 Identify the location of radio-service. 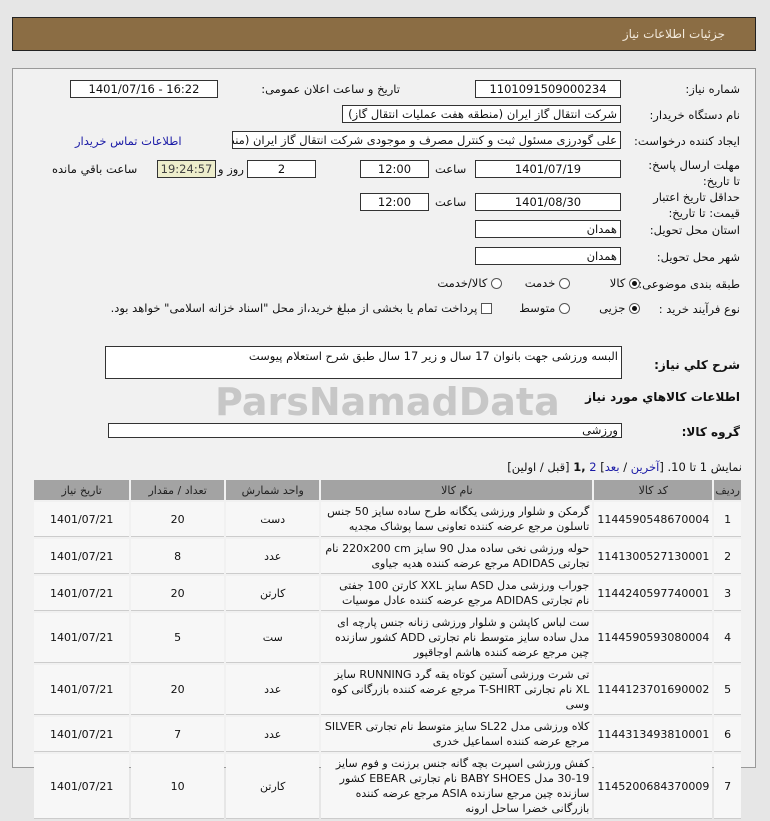
(564, 283).